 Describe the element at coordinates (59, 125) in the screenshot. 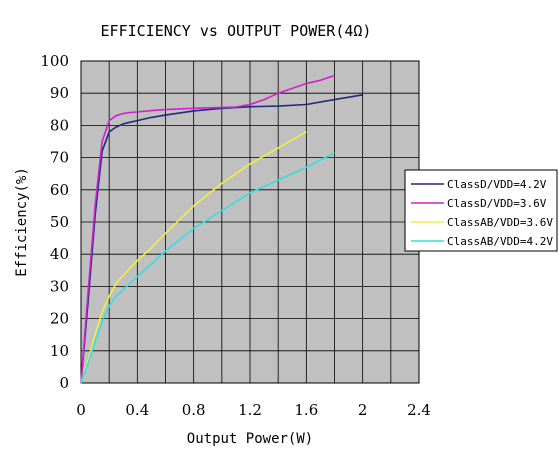

I see `y-tick-label: 80` at that location.